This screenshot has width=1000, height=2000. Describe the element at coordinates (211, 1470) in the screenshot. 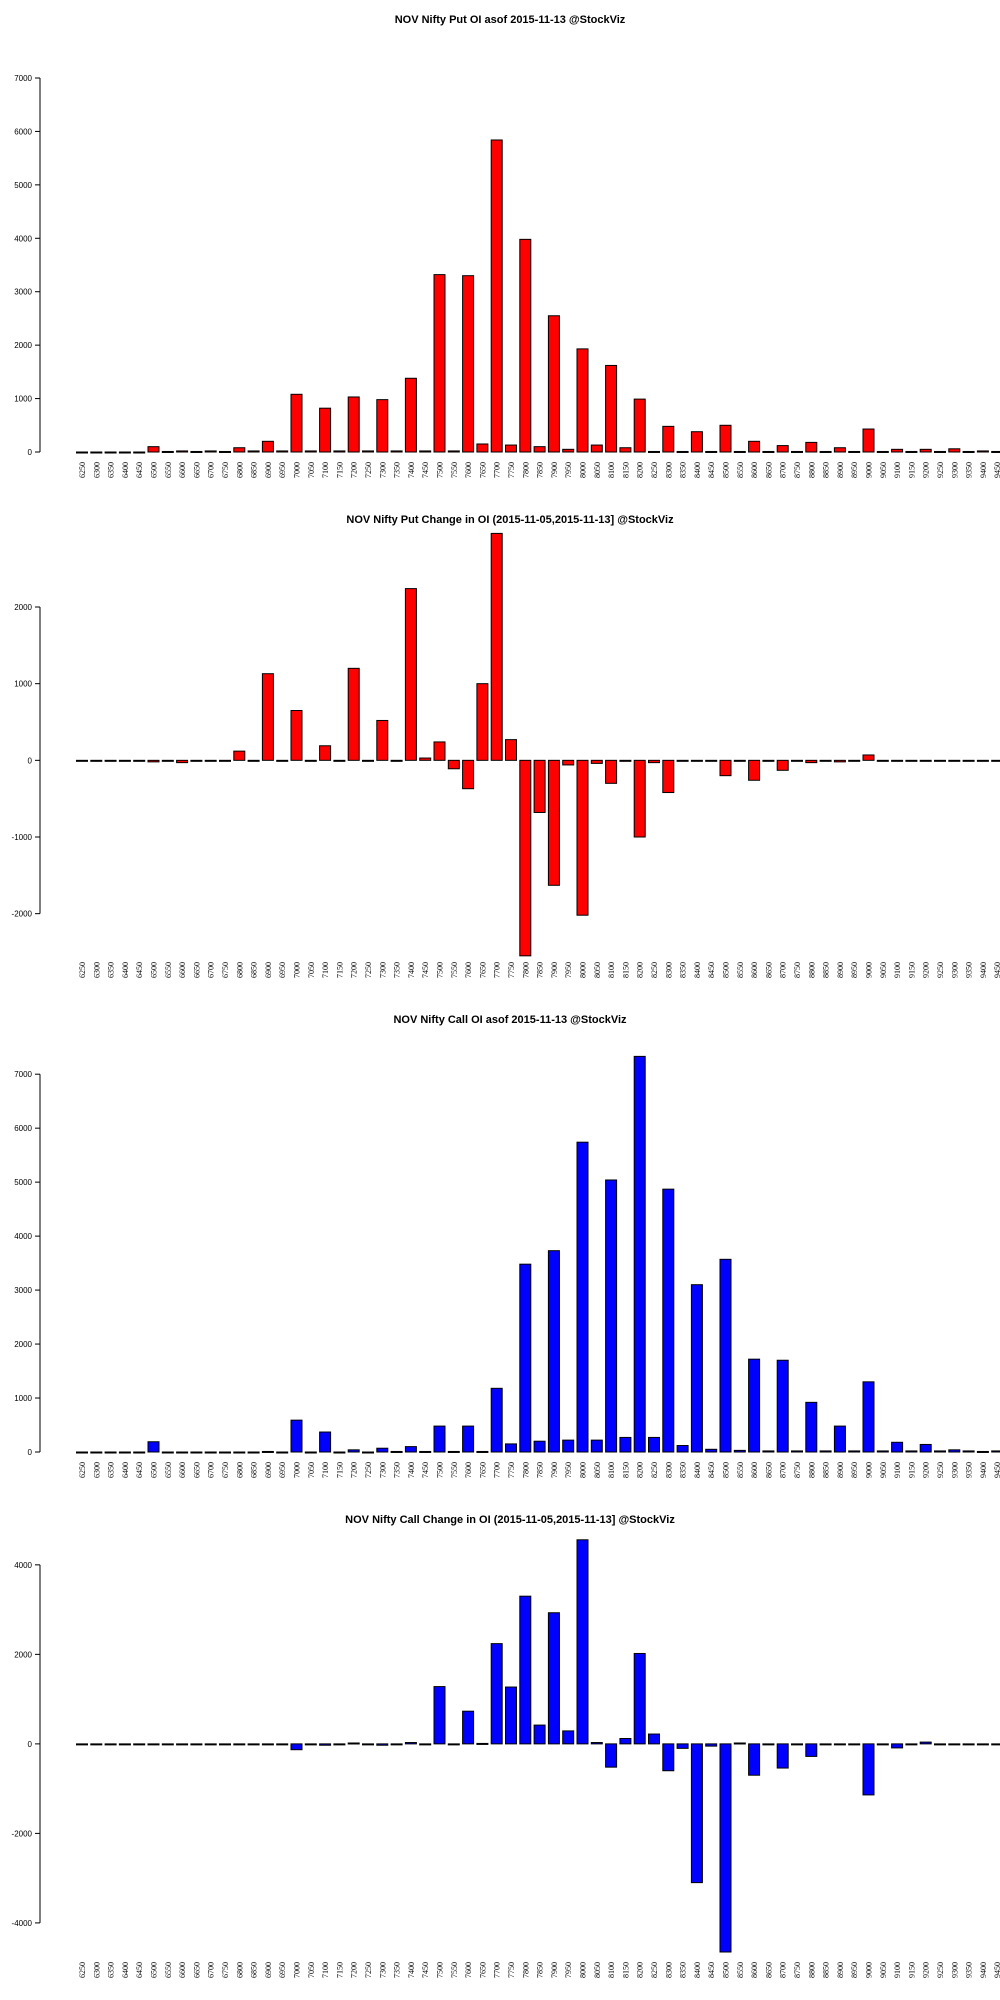

I see `x-tick-label: 6700` at that location.